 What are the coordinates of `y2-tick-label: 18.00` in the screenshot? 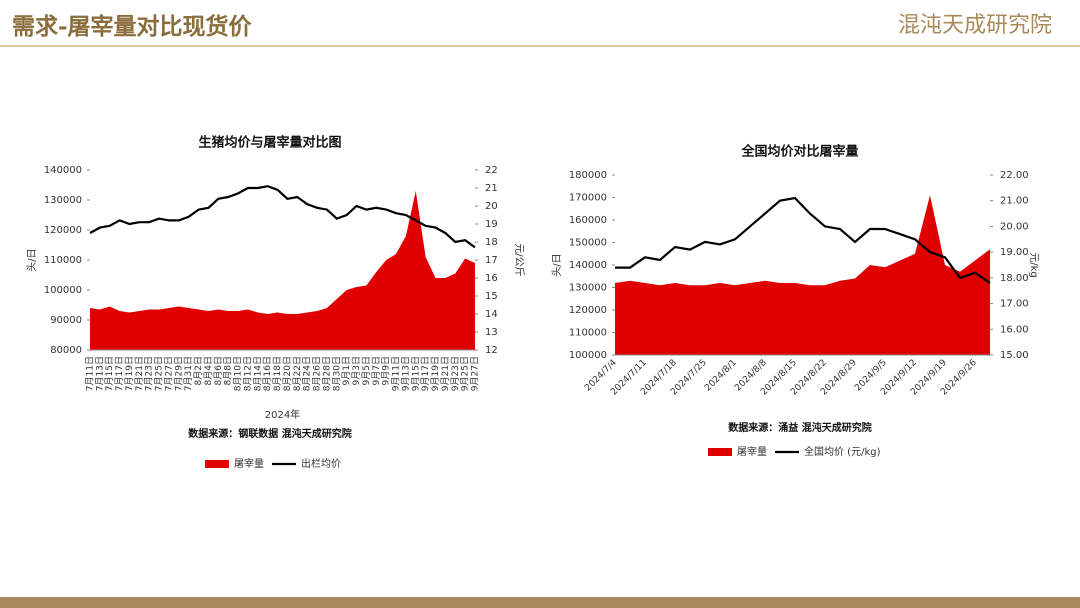 It's located at (1014, 278).